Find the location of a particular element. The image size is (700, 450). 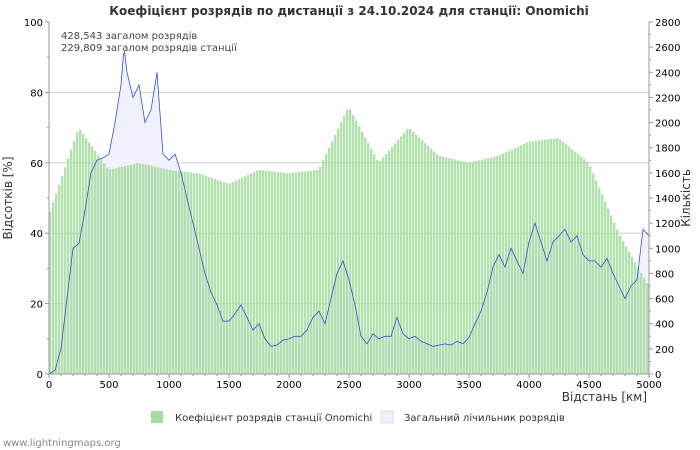

right-tick-label: 400 is located at coordinates (664, 325).